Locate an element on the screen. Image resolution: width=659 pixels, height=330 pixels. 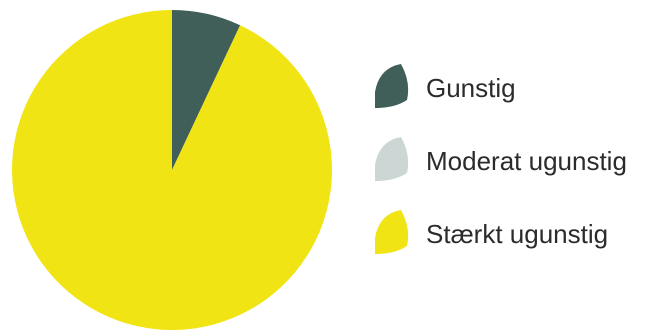
legend-swatch-stærkt-ugunstig is located at coordinates (392, 232).